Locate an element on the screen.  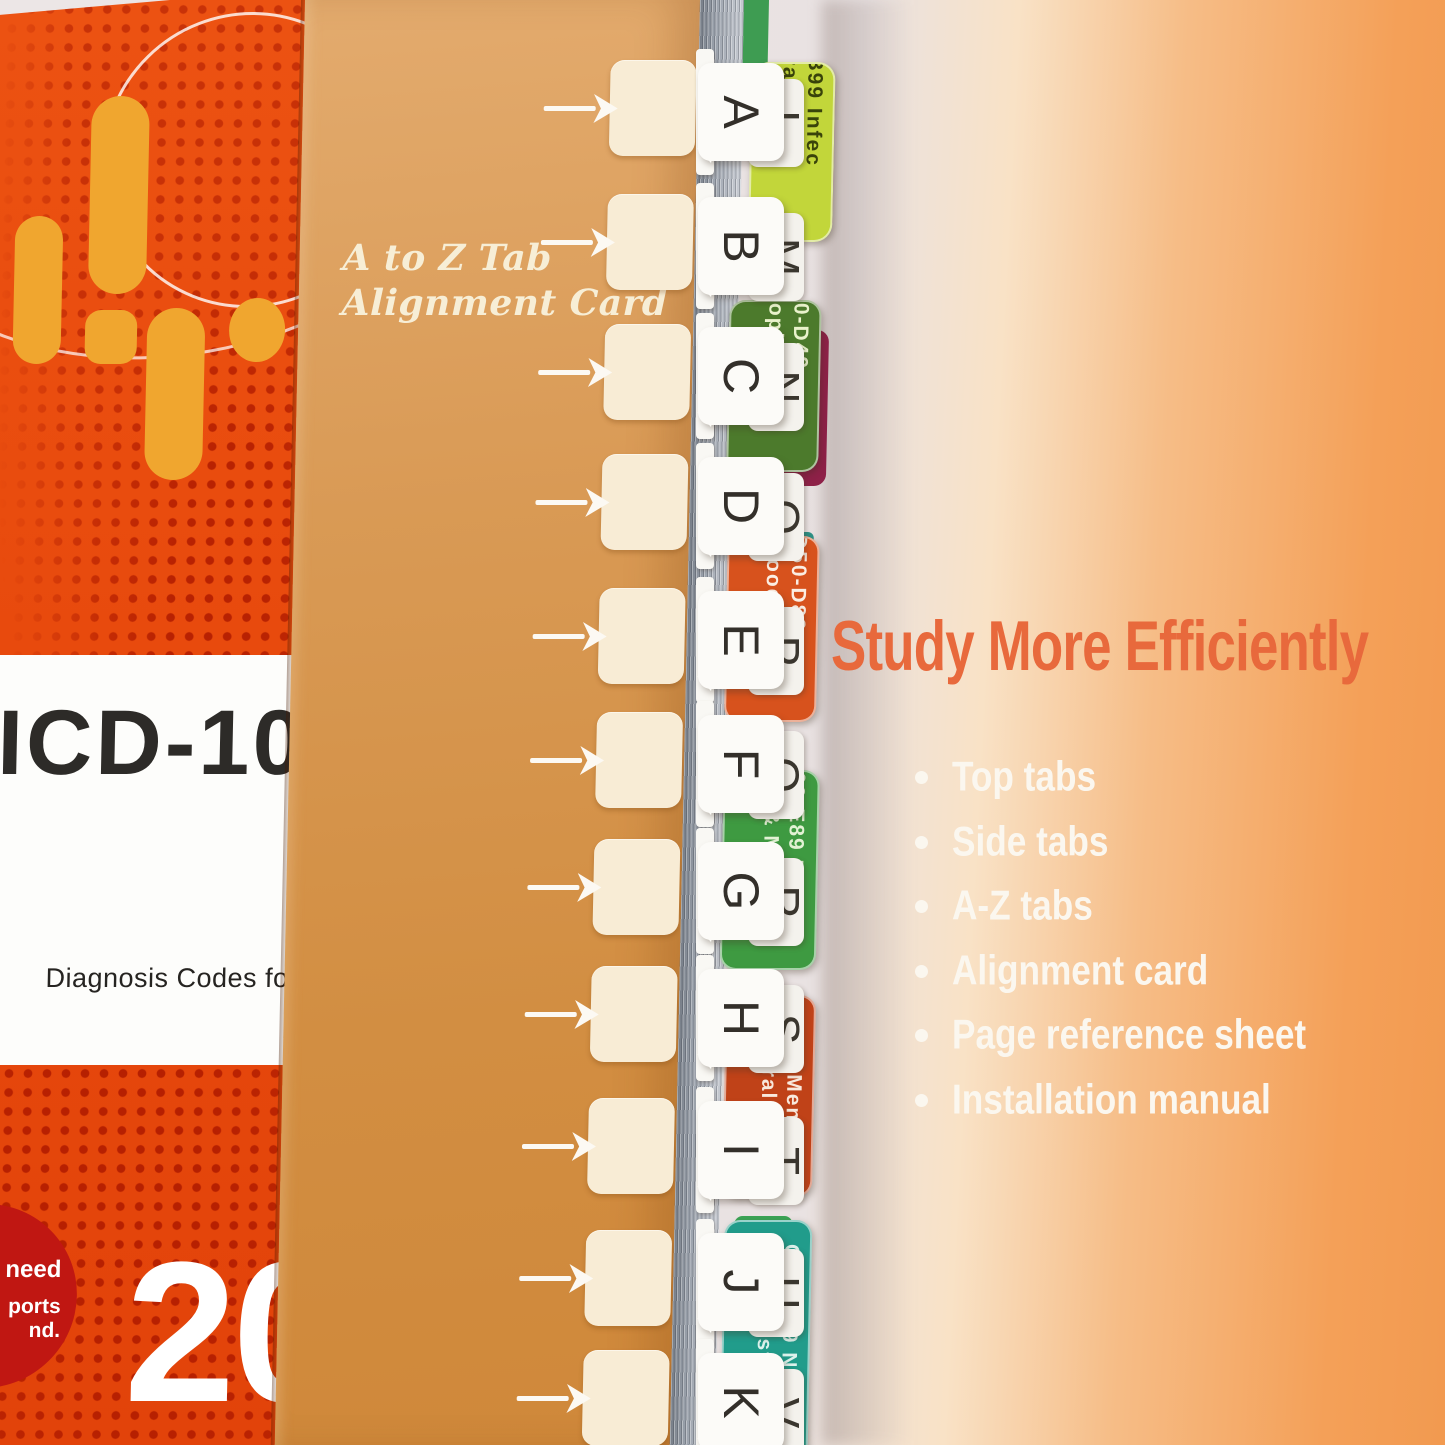
front-tab-letter: J is located at coordinates (741, 1282).